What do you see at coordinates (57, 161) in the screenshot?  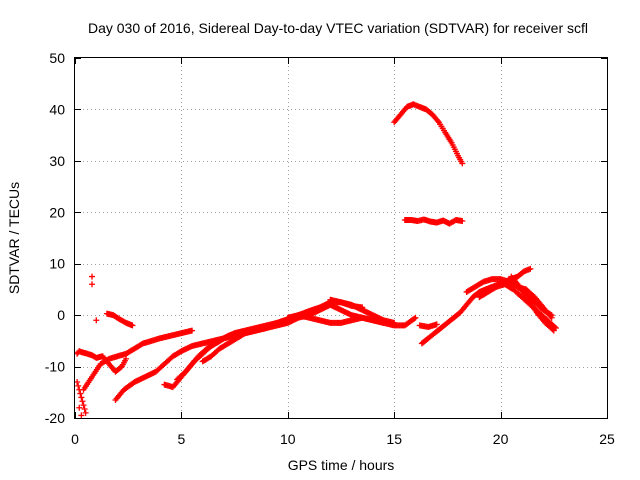 I see `y-tick-label: 30` at bounding box center [57, 161].